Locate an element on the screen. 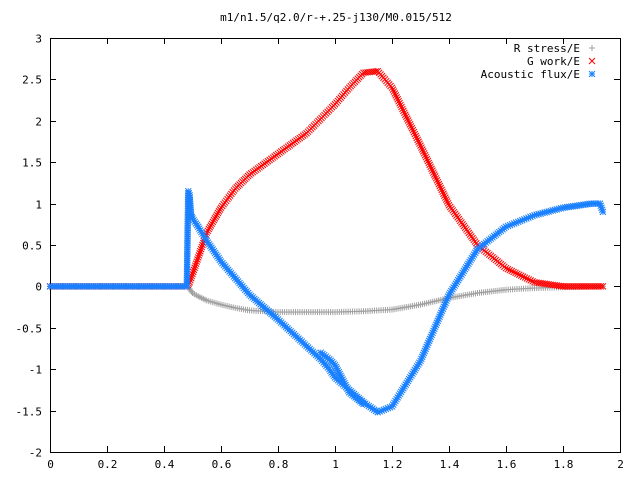  x-tick-label: 1.2 is located at coordinates (393, 464).